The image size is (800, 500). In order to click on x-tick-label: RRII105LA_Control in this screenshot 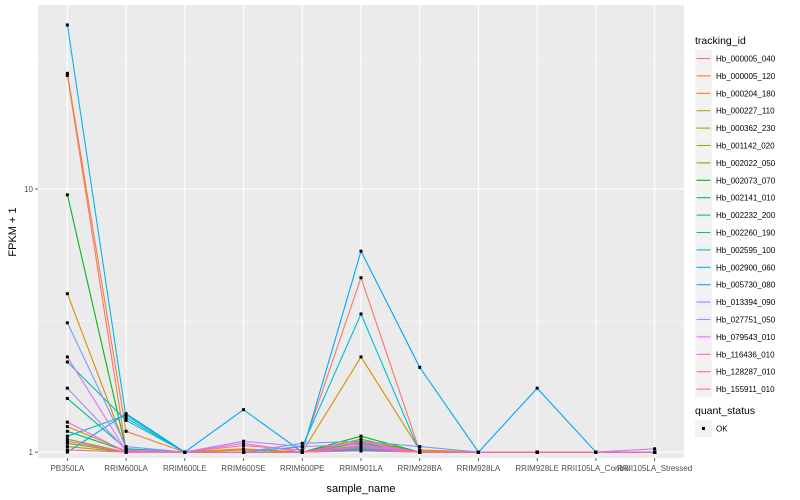, I will do `click(596, 468)`.